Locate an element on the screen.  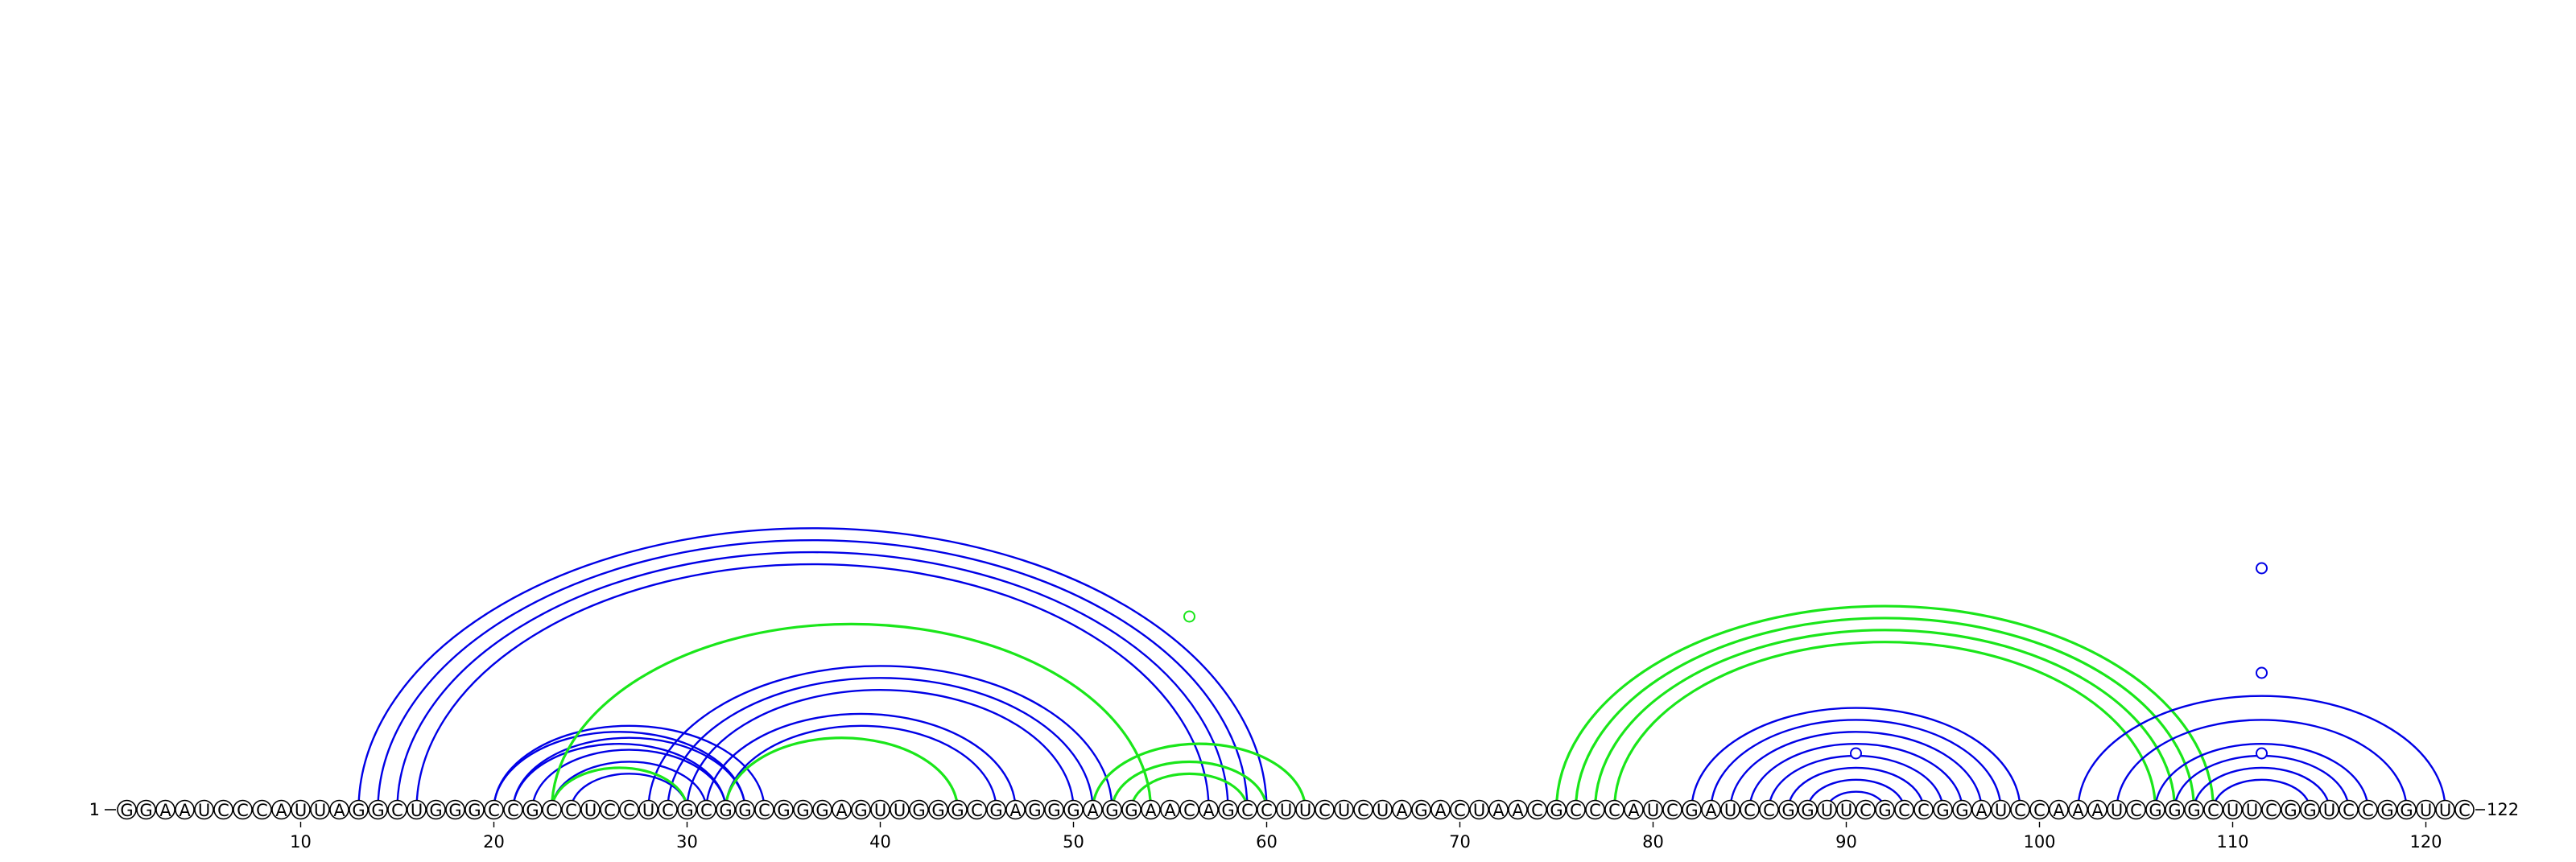
nucleotide-37: G is located at coordinates (822, 809).